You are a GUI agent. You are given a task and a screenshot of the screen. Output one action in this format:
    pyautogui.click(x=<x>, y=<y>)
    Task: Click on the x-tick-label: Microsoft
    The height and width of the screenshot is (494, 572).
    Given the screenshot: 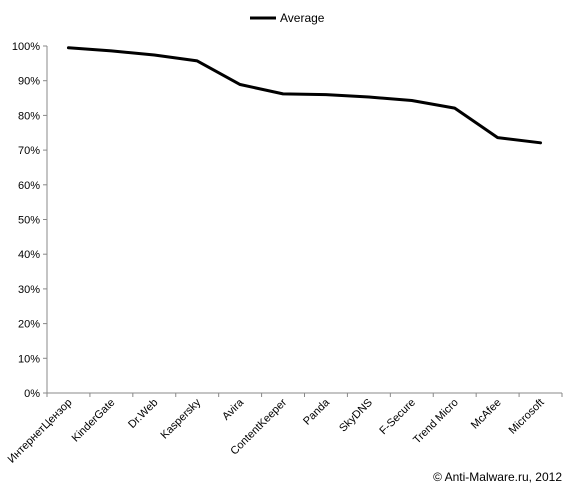 What is the action you would take?
    pyautogui.click(x=527, y=417)
    